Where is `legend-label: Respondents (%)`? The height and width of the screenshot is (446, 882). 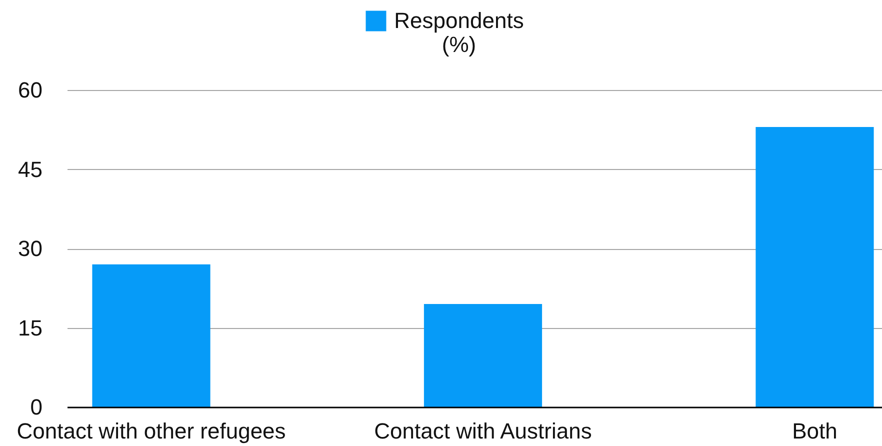
legend-label: Respondents (%) is located at coordinates (459, 32).